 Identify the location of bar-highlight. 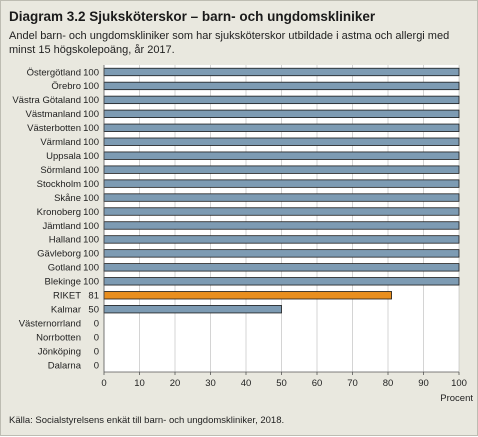
(247, 295).